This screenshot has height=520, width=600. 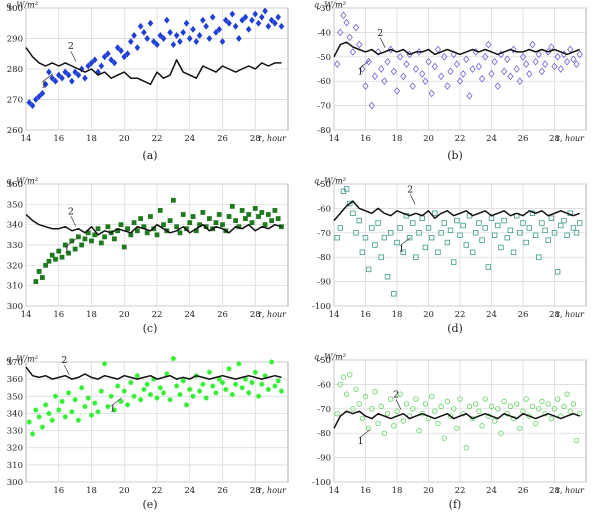 What do you see at coordinates (153, 66) in the screenshot?
I see `series-2-line` at bounding box center [153, 66].